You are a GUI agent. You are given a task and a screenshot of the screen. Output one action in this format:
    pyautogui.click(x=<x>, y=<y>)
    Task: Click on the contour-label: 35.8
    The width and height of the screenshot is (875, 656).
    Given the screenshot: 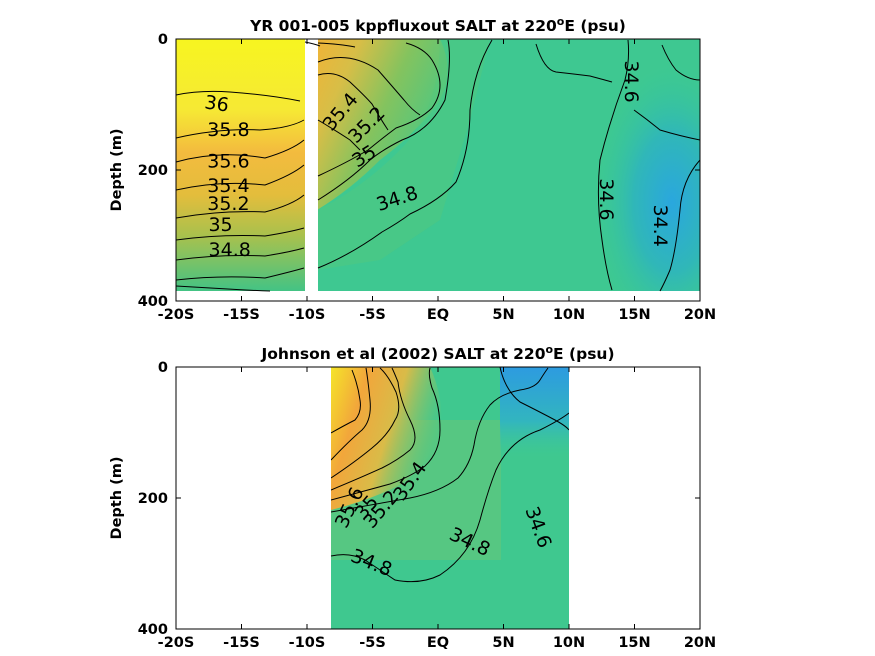 What is the action you would take?
    pyautogui.click(x=228, y=130)
    